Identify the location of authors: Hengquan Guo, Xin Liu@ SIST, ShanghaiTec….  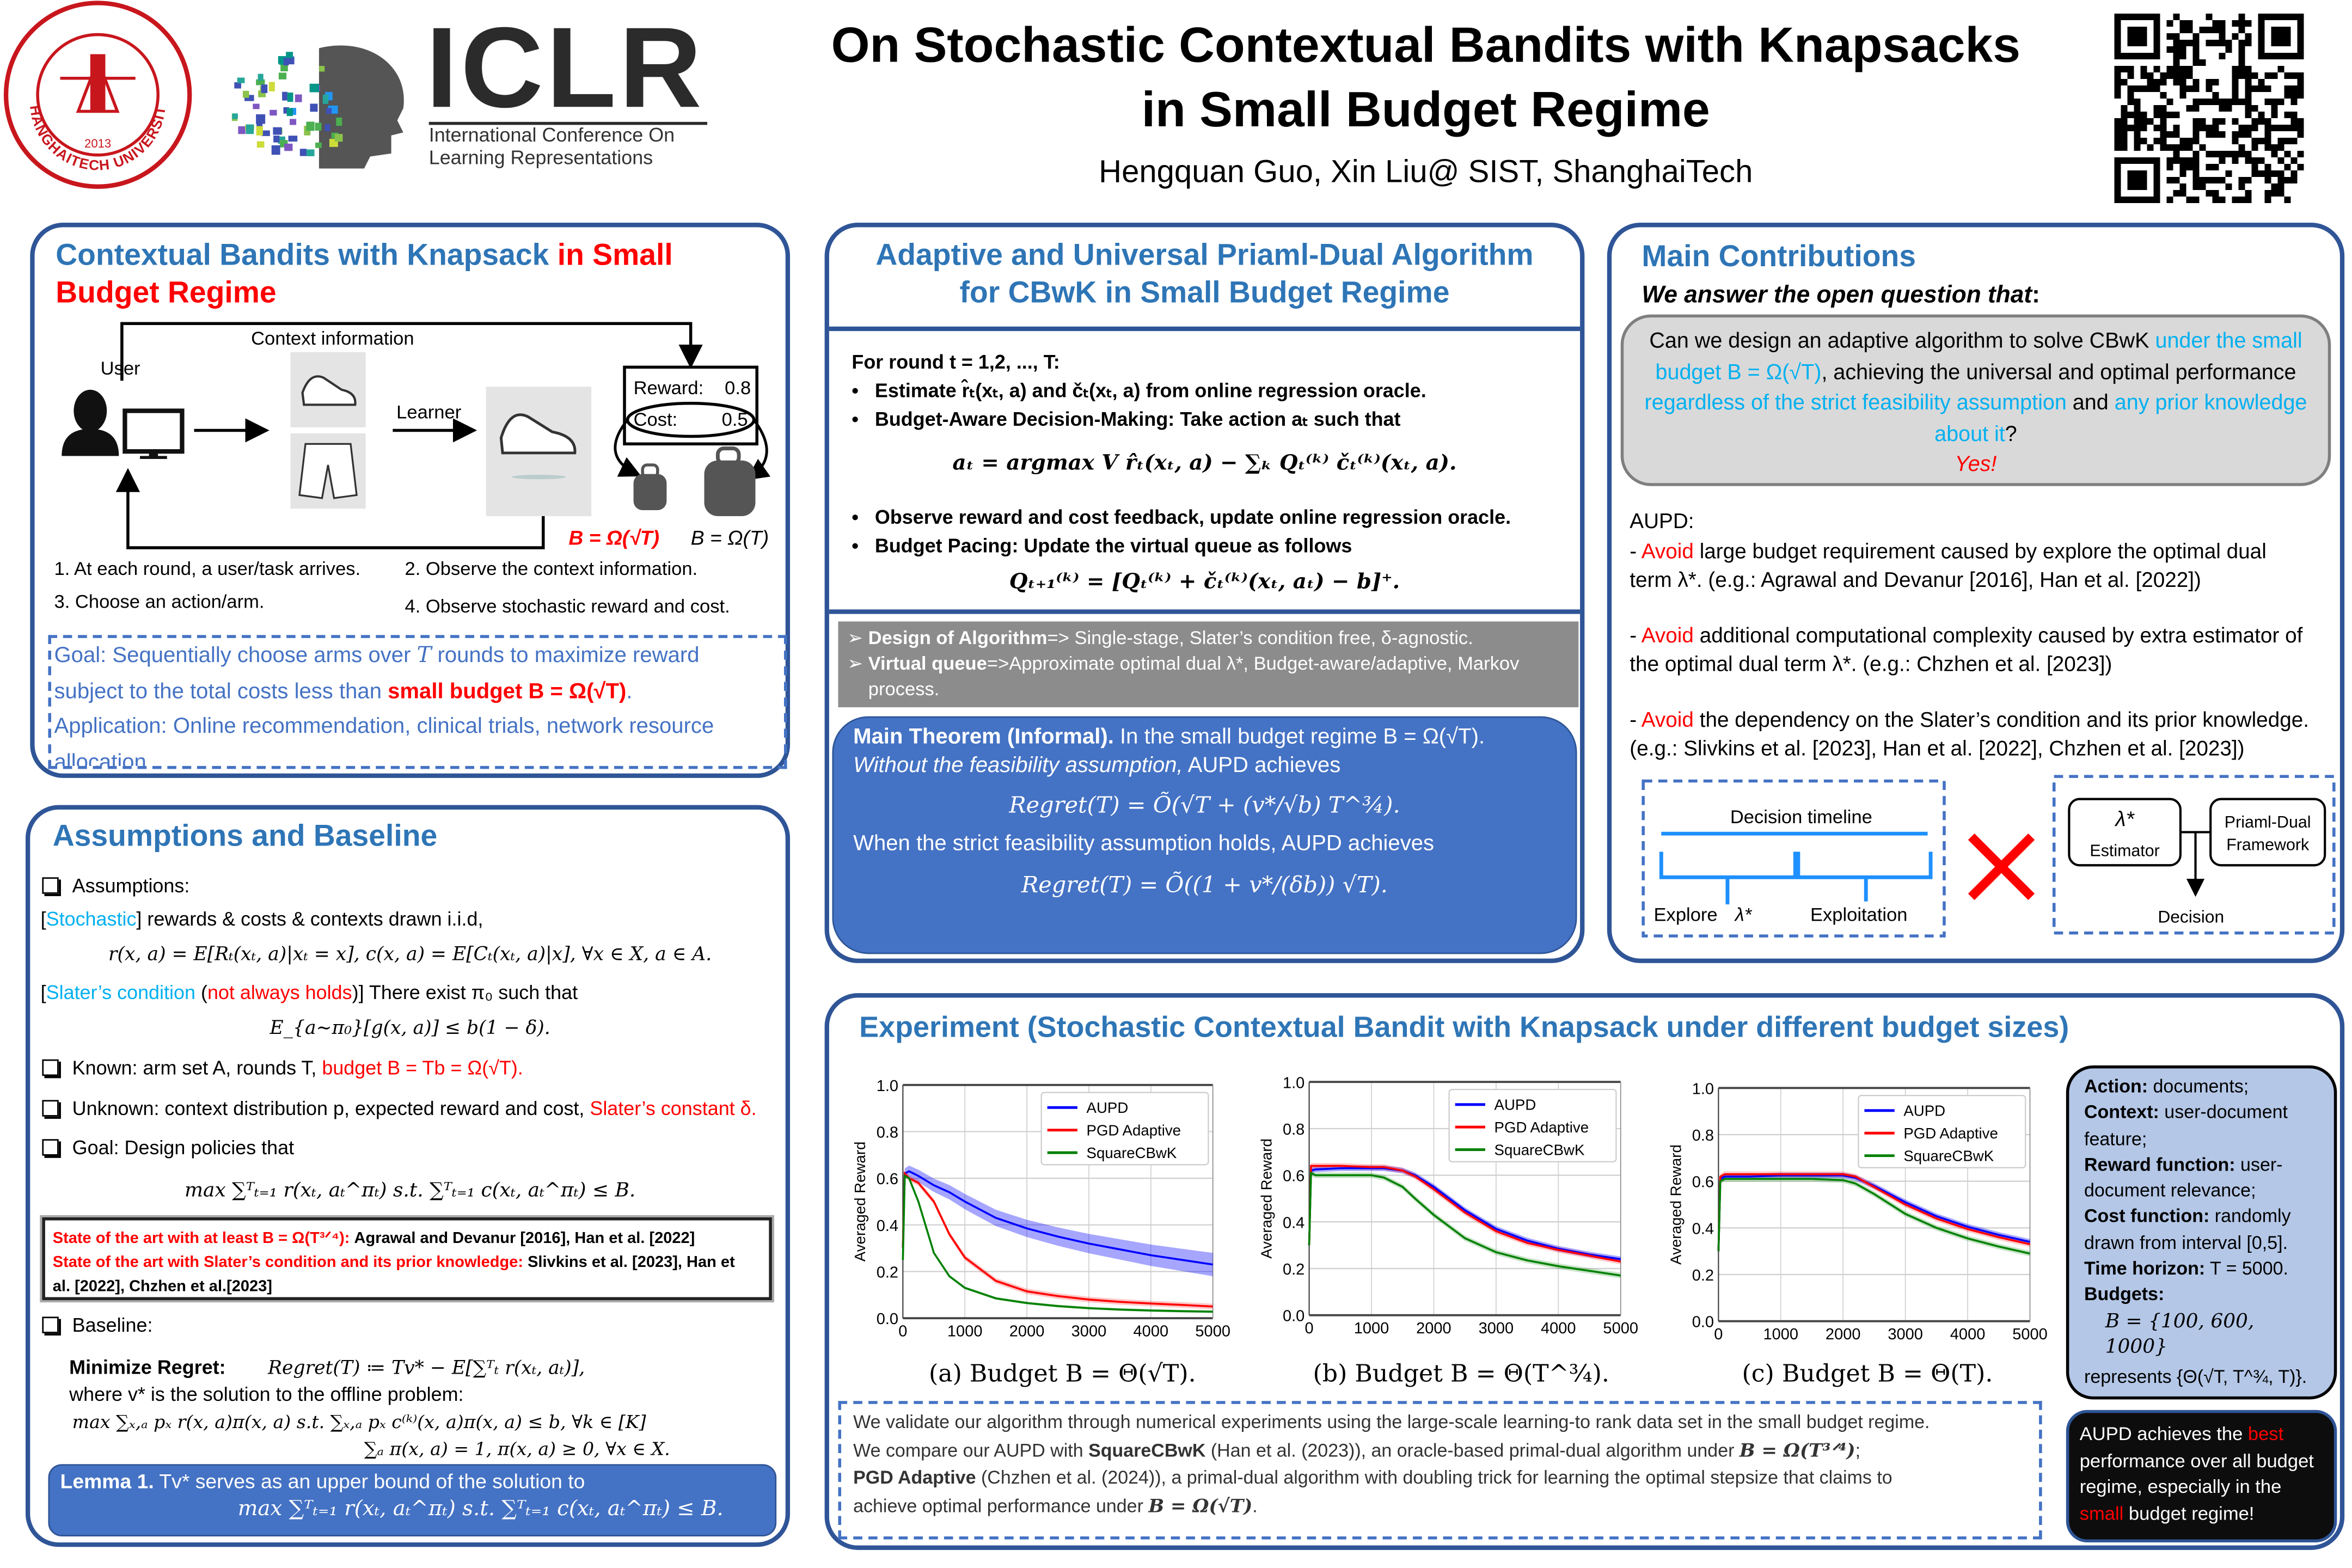
(1426, 172).